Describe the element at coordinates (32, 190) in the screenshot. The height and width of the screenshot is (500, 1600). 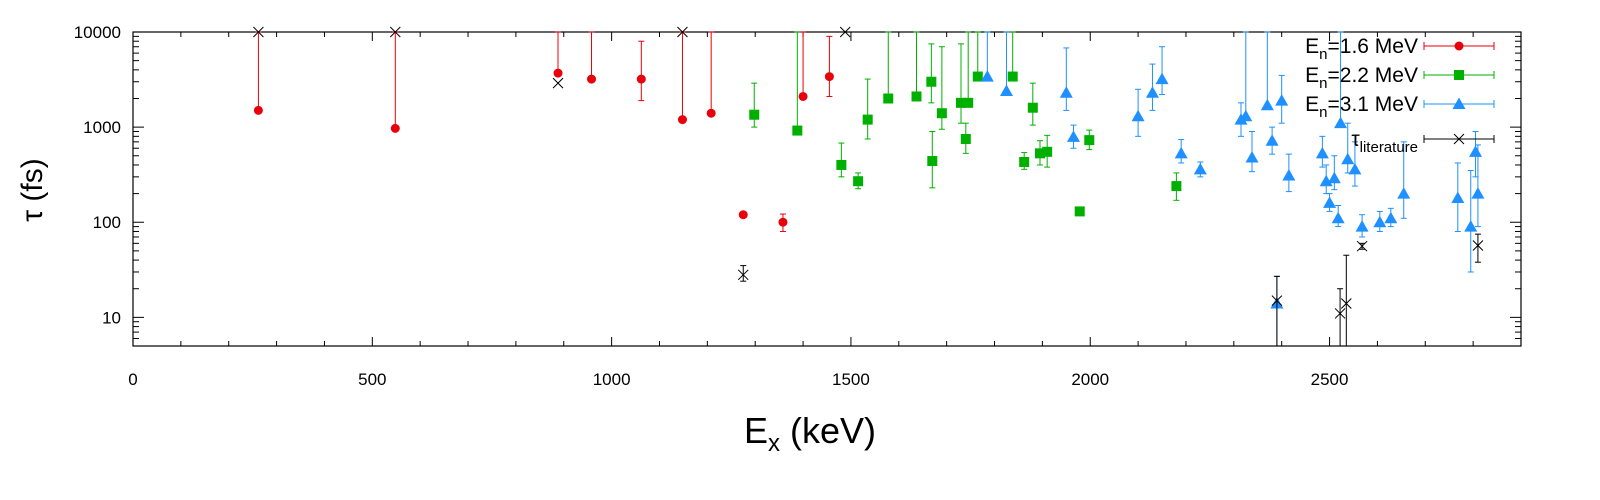
I see `y-axis-title: τ (fs)` at that location.